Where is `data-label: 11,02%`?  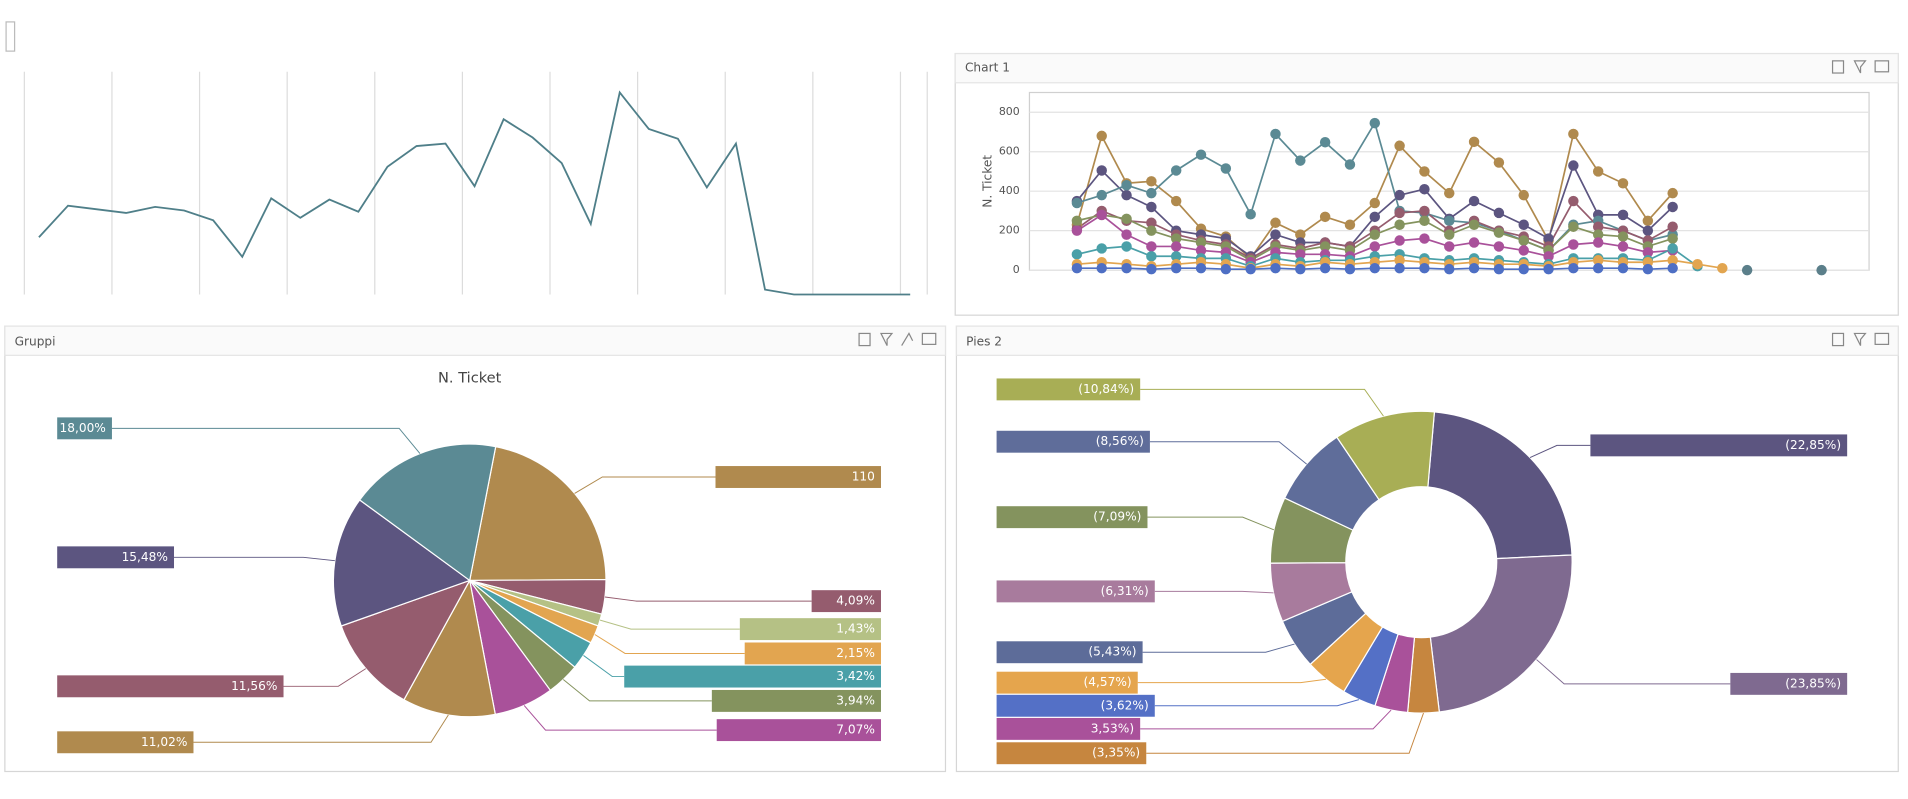
data-label: 11,02% is located at coordinates (164, 742).